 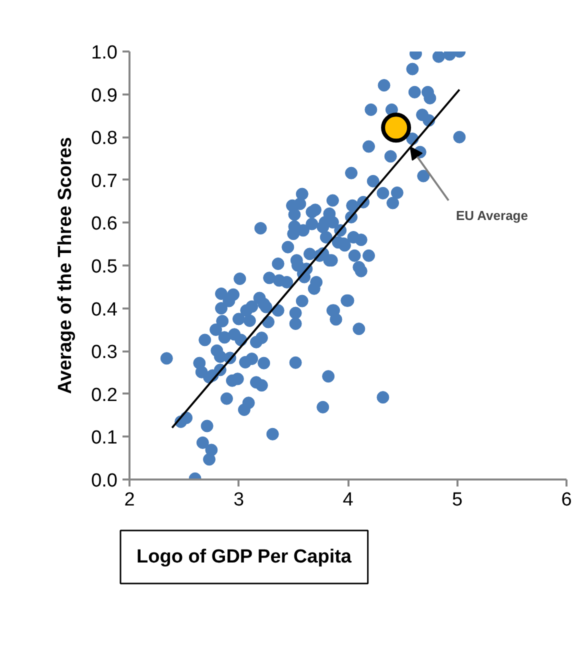 I want to click on x-tick-label: 2, so click(x=129, y=500).